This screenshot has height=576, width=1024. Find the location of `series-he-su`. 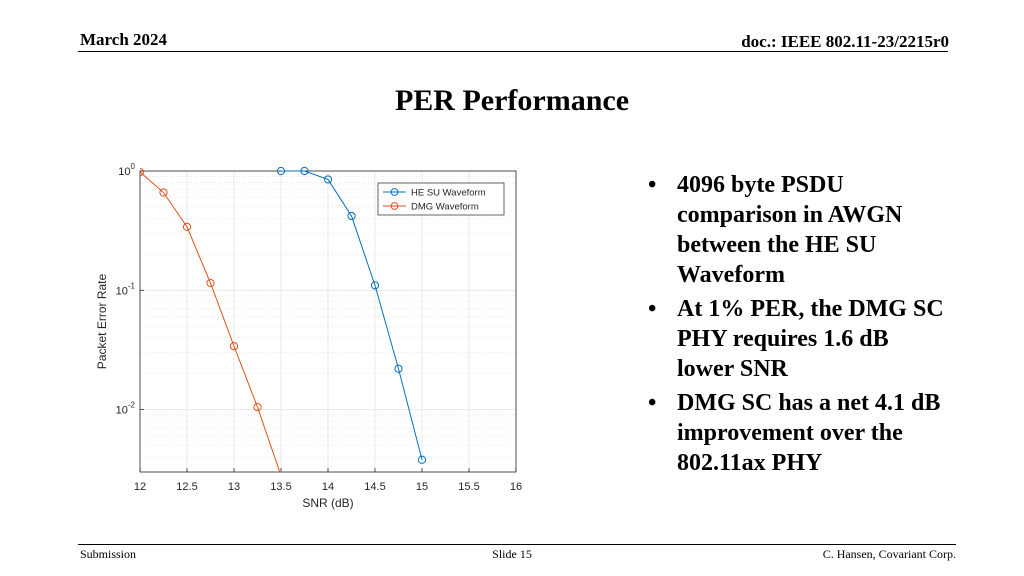

series-he-su is located at coordinates (351, 315).